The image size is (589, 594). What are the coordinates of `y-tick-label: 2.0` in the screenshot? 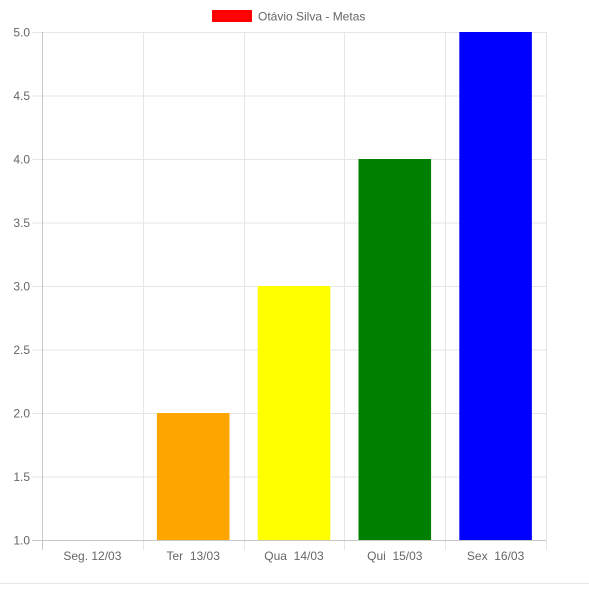 It's located at (21, 414).